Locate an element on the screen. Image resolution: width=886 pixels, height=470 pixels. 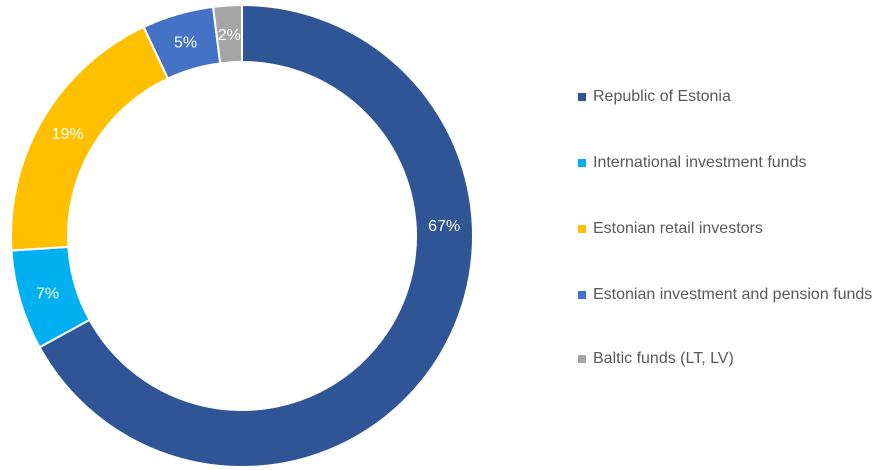
legend-label: Republic of Estonia is located at coordinates (662, 96).